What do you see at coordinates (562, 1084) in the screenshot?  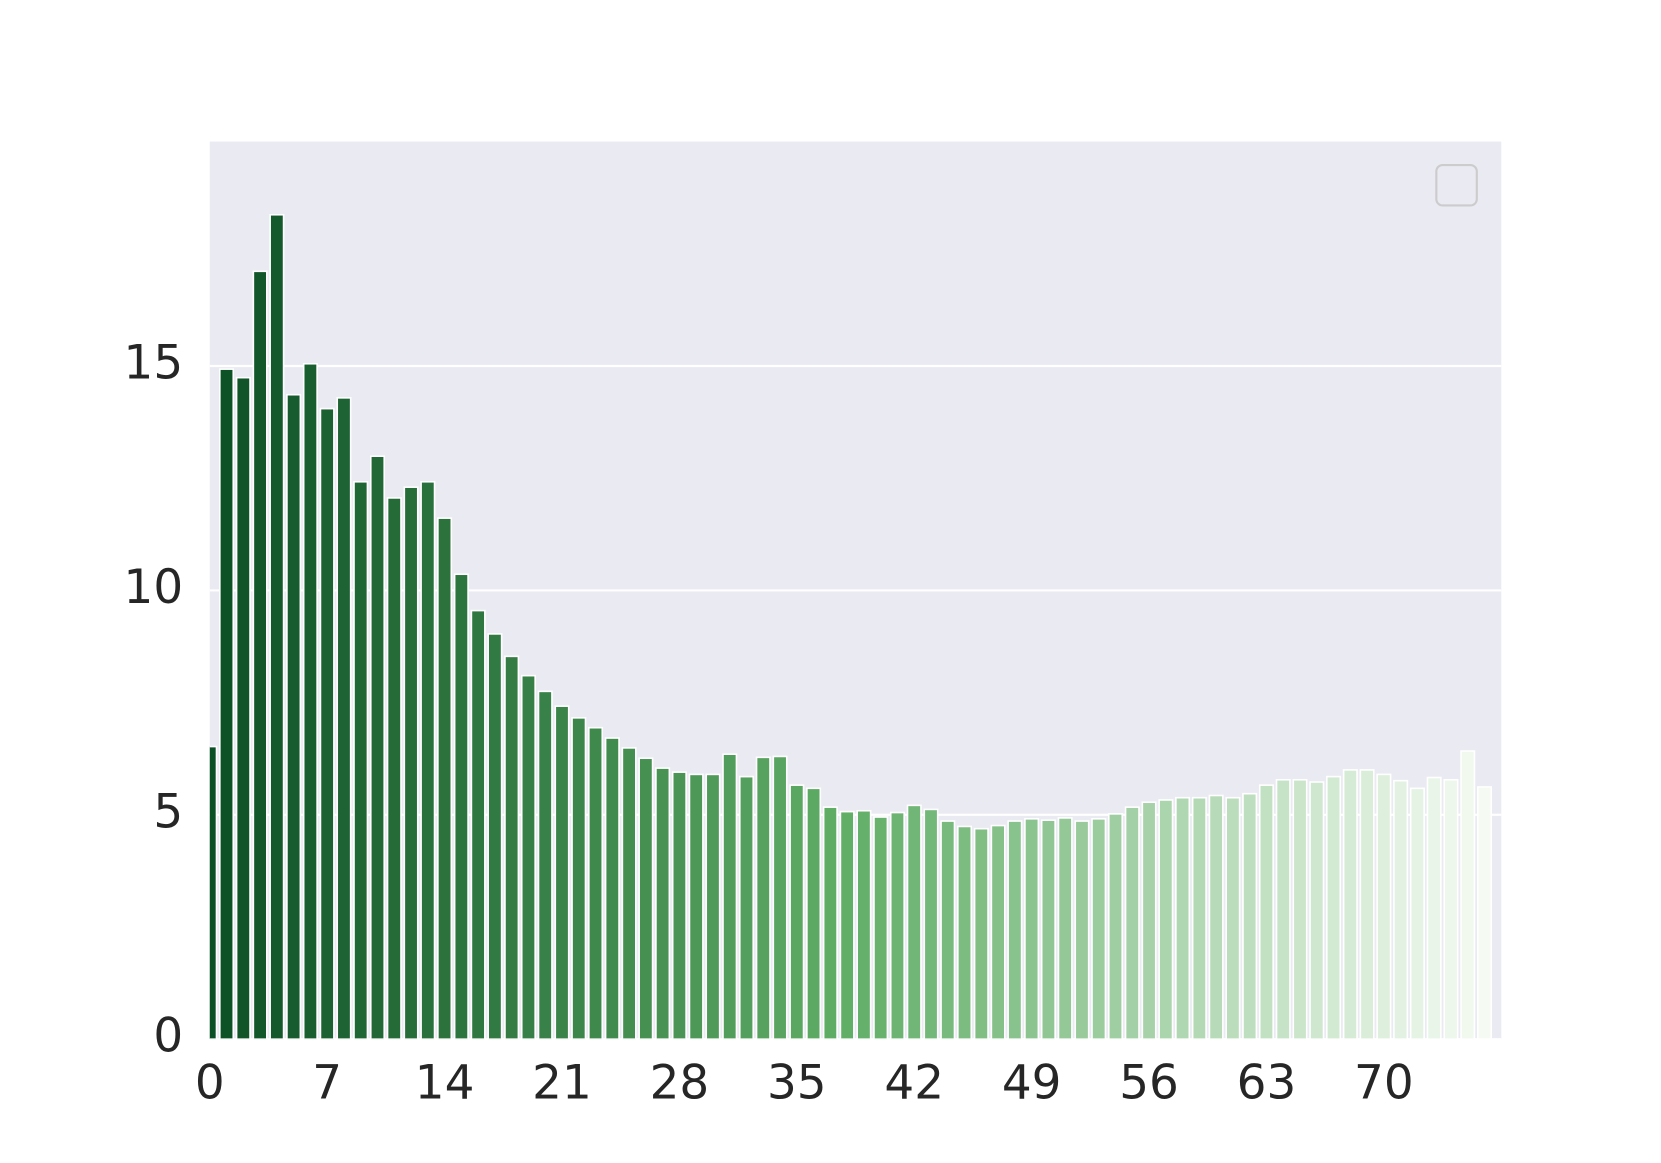 I see `x-tick-label: 21` at bounding box center [562, 1084].